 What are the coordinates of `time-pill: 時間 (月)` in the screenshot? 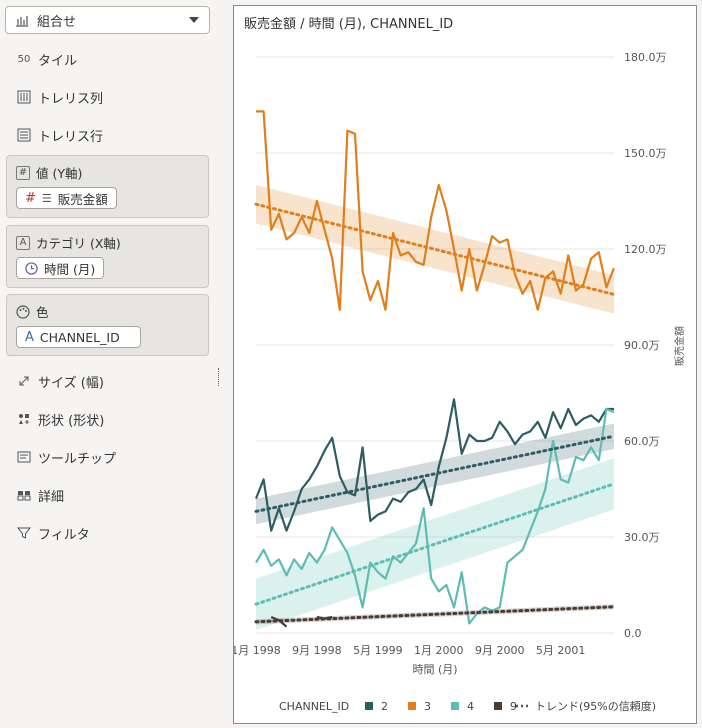 It's located at (60, 268).